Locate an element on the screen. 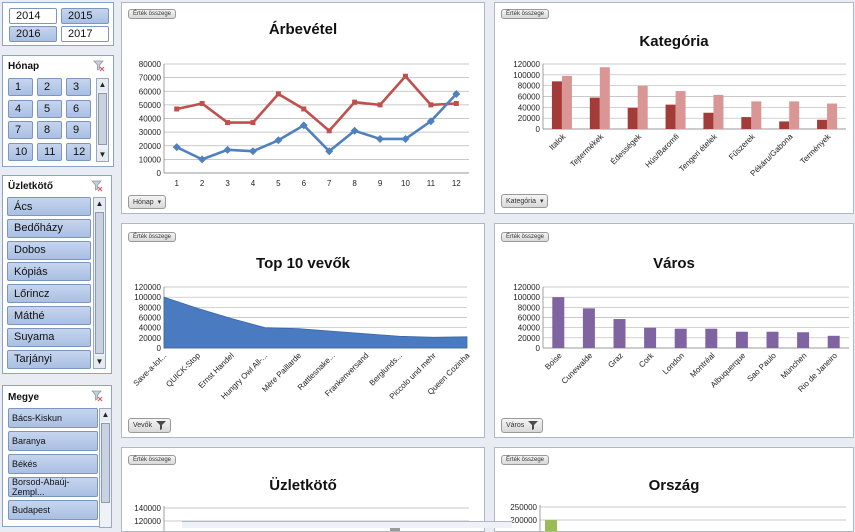 Image resolution: width=855 pixels, height=532 pixels. salesperson-item: Máthé is located at coordinates (49, 315).